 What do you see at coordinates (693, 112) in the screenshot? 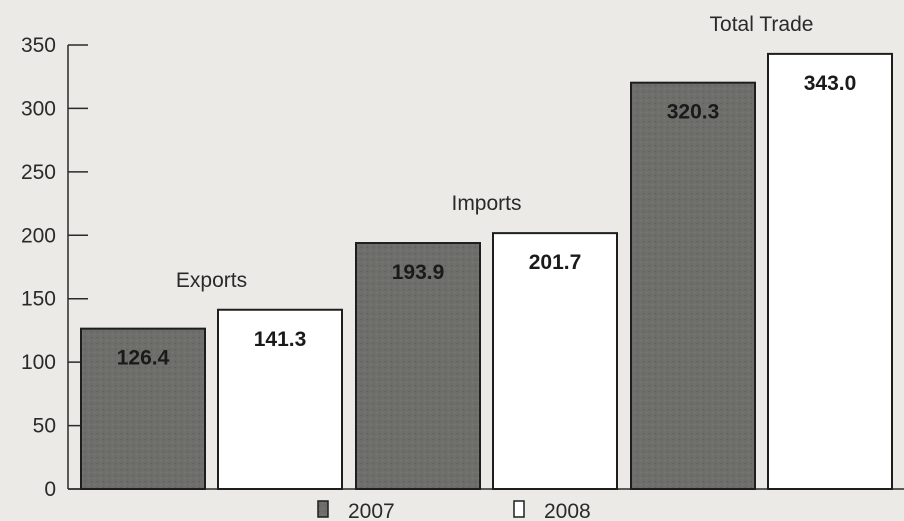
I see `bar-value-label: 320.3` at bounding box center [693, 112].